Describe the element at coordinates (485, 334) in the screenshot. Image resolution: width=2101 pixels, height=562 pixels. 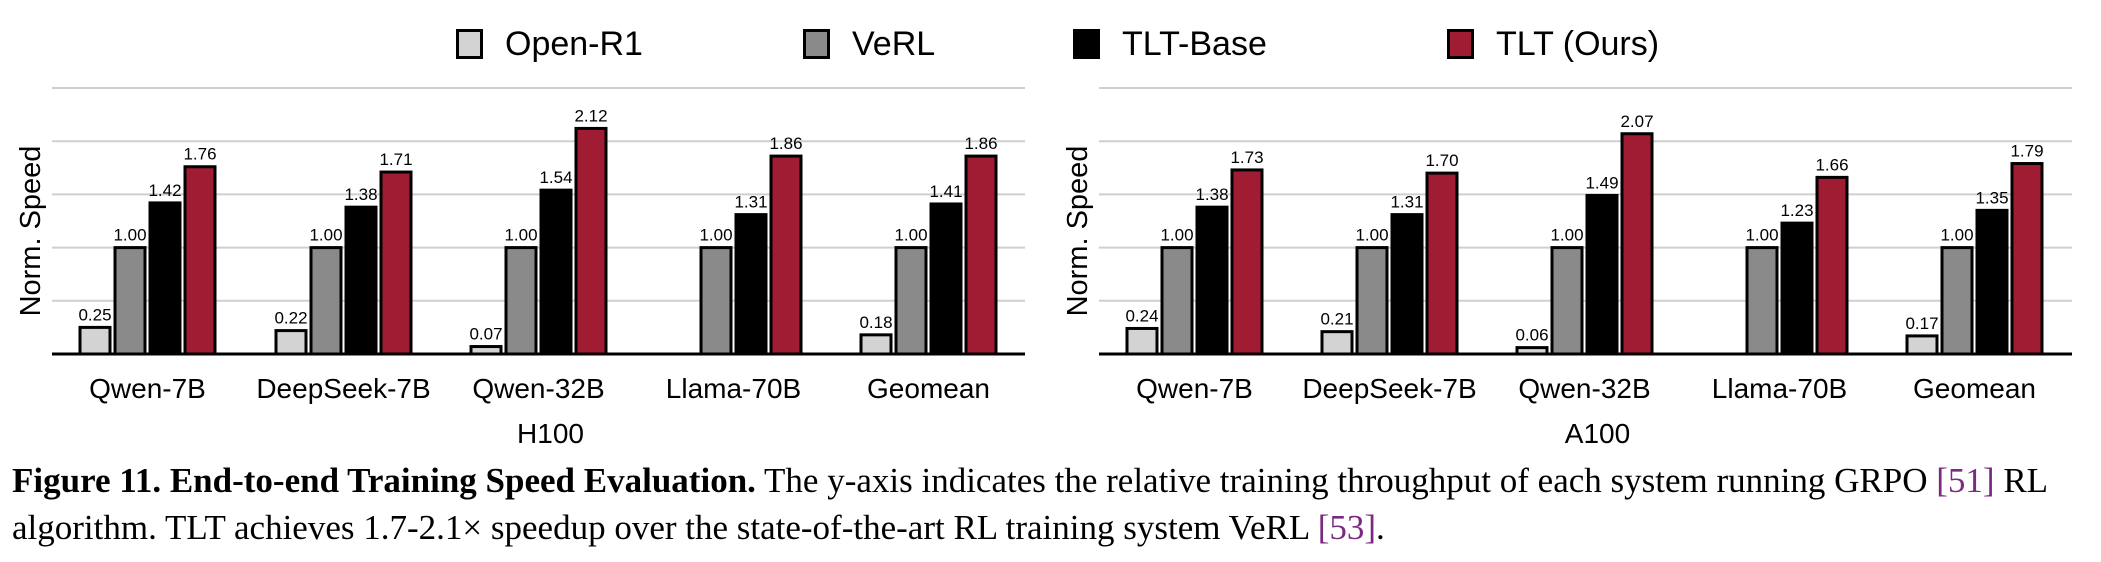
I see `data-label: 0.07` at that location.